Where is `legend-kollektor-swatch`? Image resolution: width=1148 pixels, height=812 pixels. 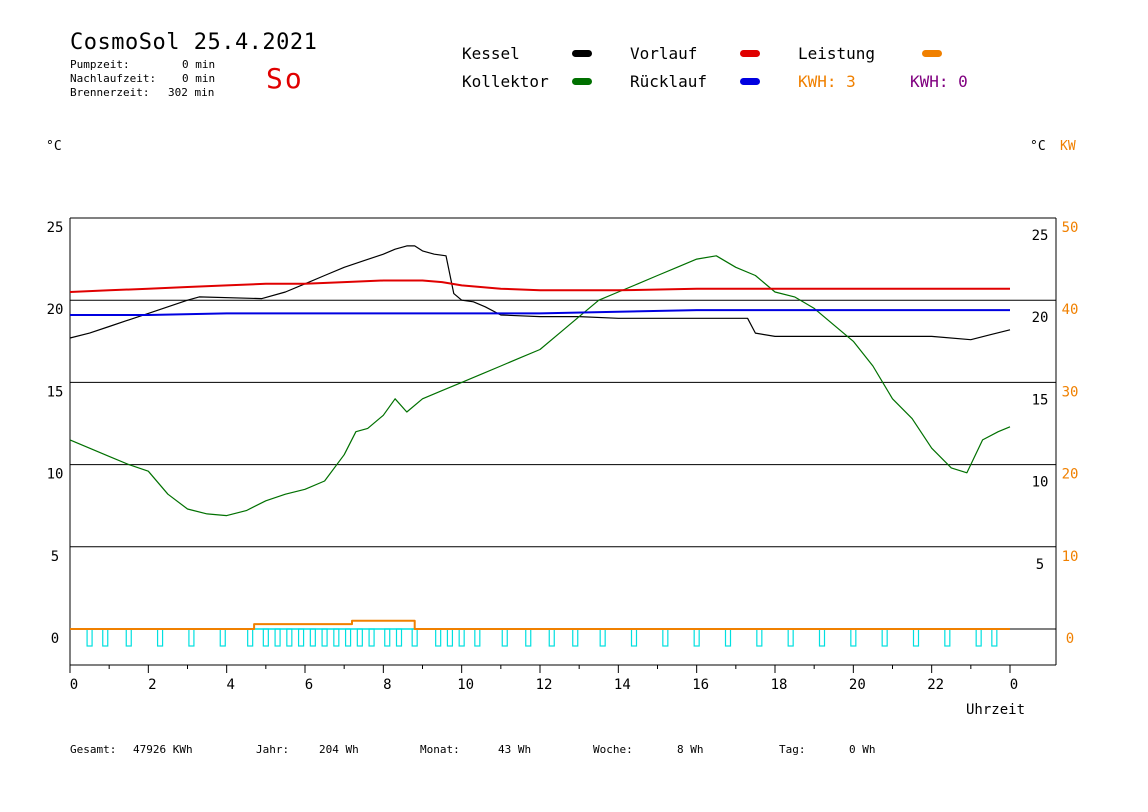
legend-kollektor-swatch is located at coordinates (582, 81).